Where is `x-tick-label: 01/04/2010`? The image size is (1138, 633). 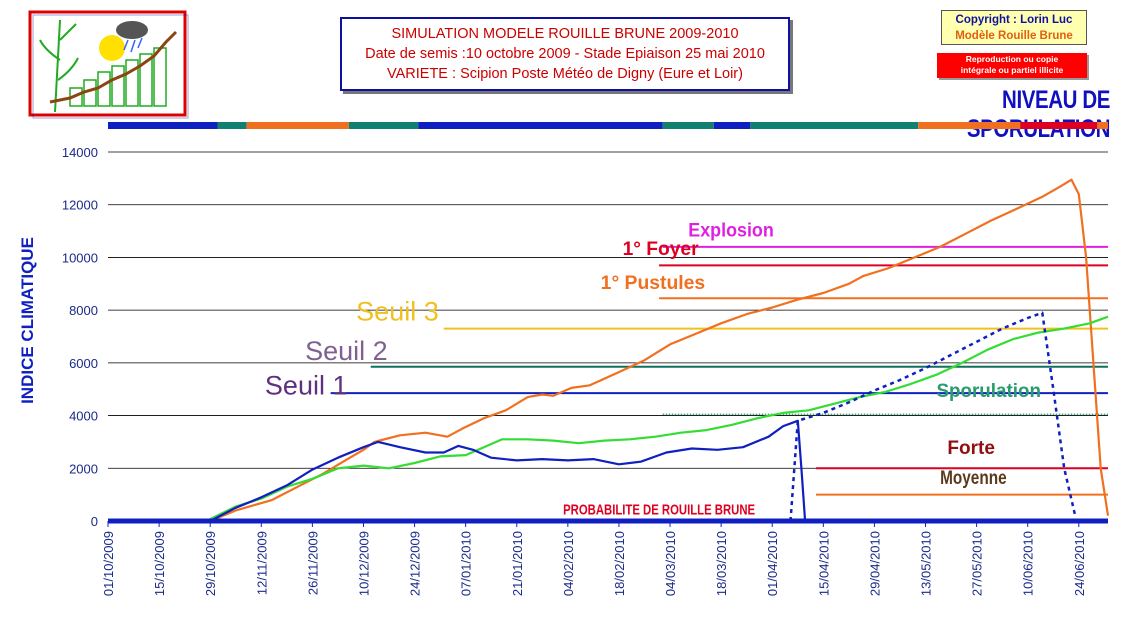
x-tick-label: 01/04/2010 is located at coordinates (772, 563).